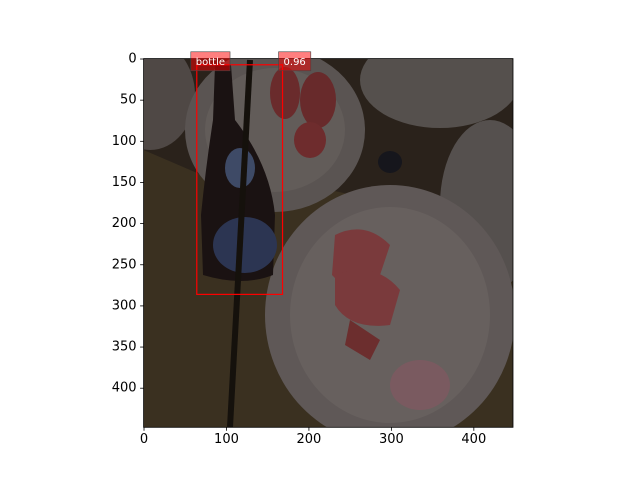 This screenshot has width=640, height=480. What do you see at coordinates (124, 141) in the screenshot?
I see `y-tick-label: 100` at bounding box center [124, 141].